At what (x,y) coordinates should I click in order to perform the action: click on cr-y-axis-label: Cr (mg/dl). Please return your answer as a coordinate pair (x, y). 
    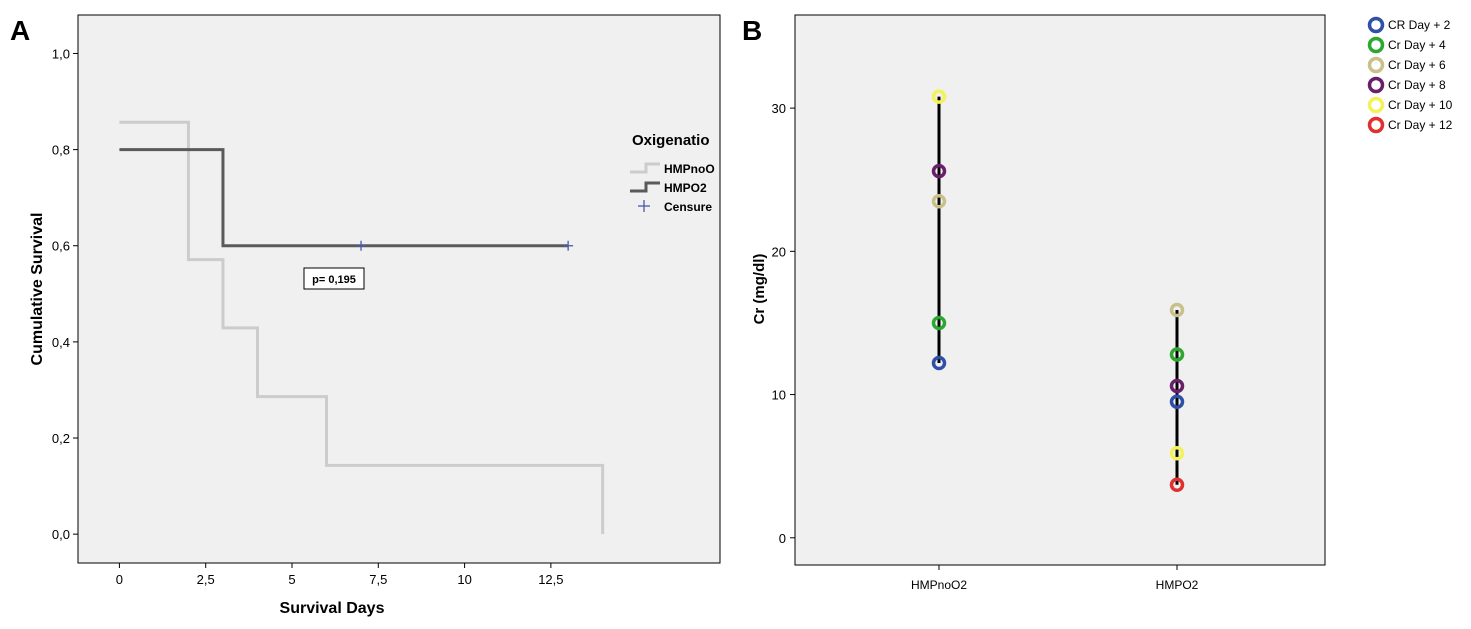
    Looking at the image, I should click on (759, 289).